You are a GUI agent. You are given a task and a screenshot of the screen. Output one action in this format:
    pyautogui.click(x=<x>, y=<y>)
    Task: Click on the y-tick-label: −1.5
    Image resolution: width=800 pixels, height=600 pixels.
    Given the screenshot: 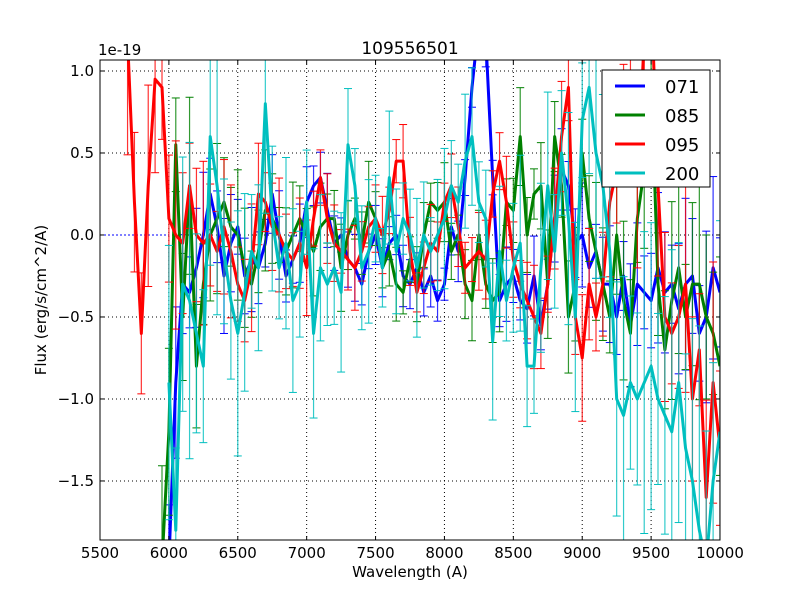 What is the action you would take?
    pyautogui.click(x=76, y=481)
    